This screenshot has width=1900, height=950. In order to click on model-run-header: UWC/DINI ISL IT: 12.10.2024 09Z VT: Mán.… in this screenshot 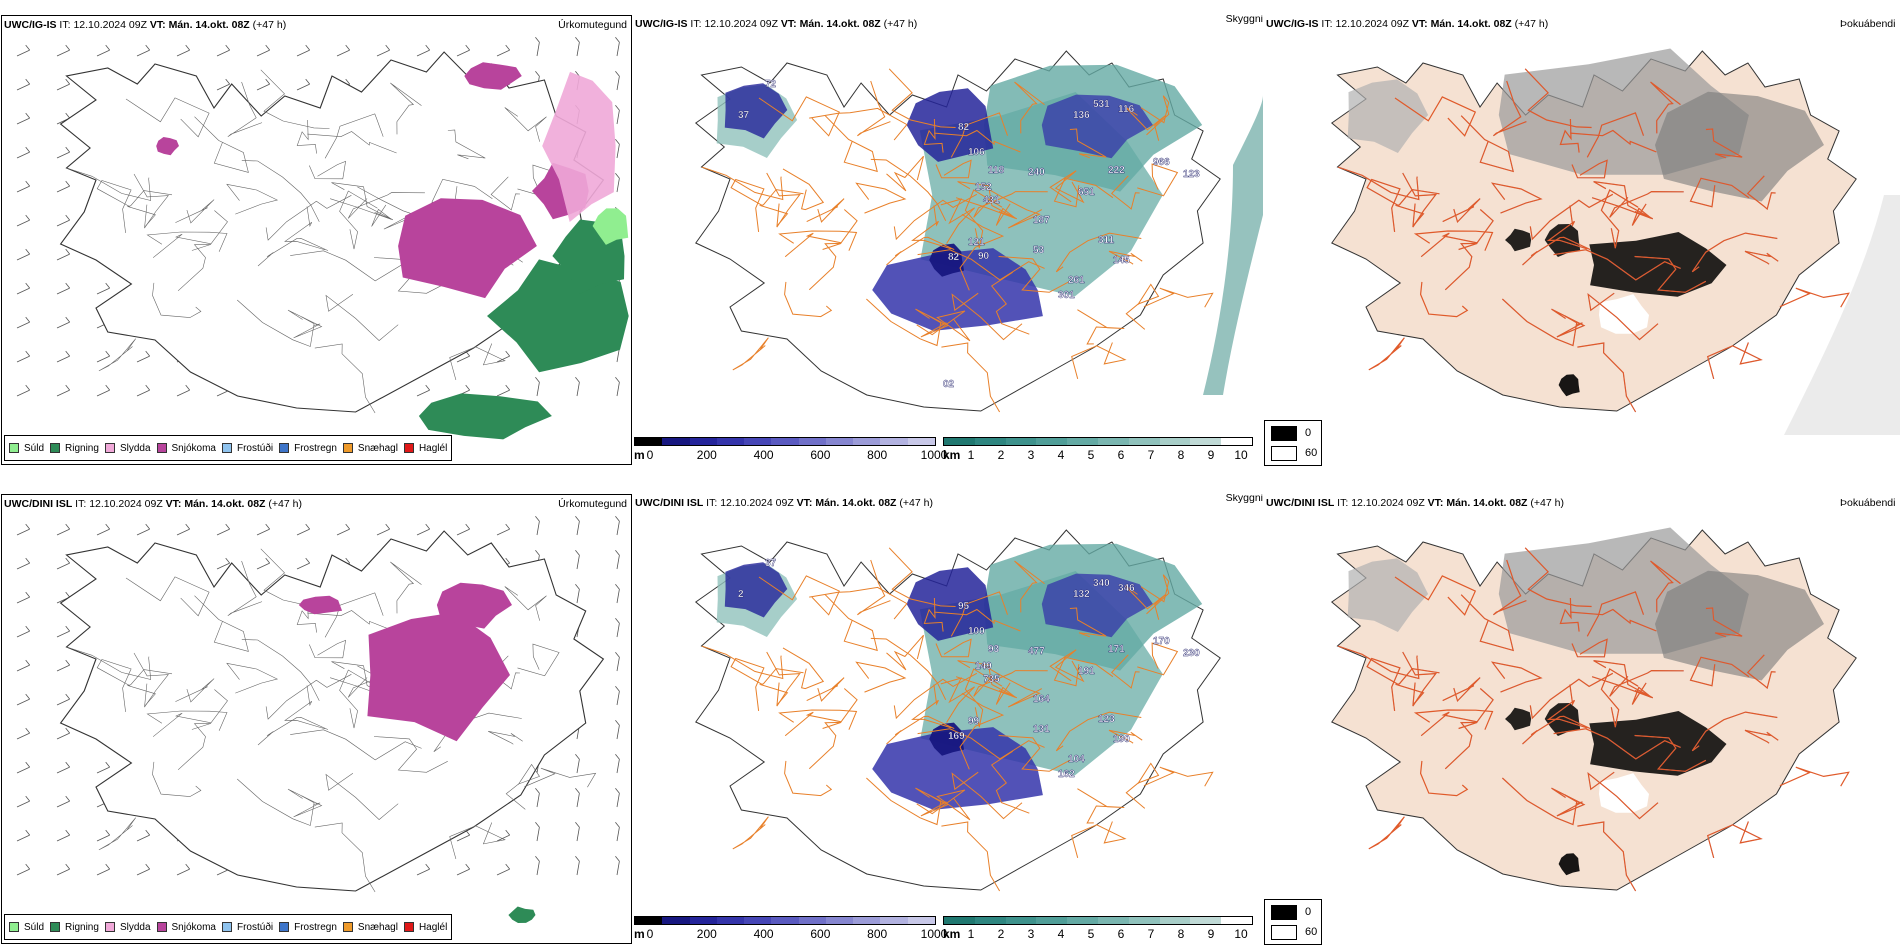, I will do `click(1415, 503)`.